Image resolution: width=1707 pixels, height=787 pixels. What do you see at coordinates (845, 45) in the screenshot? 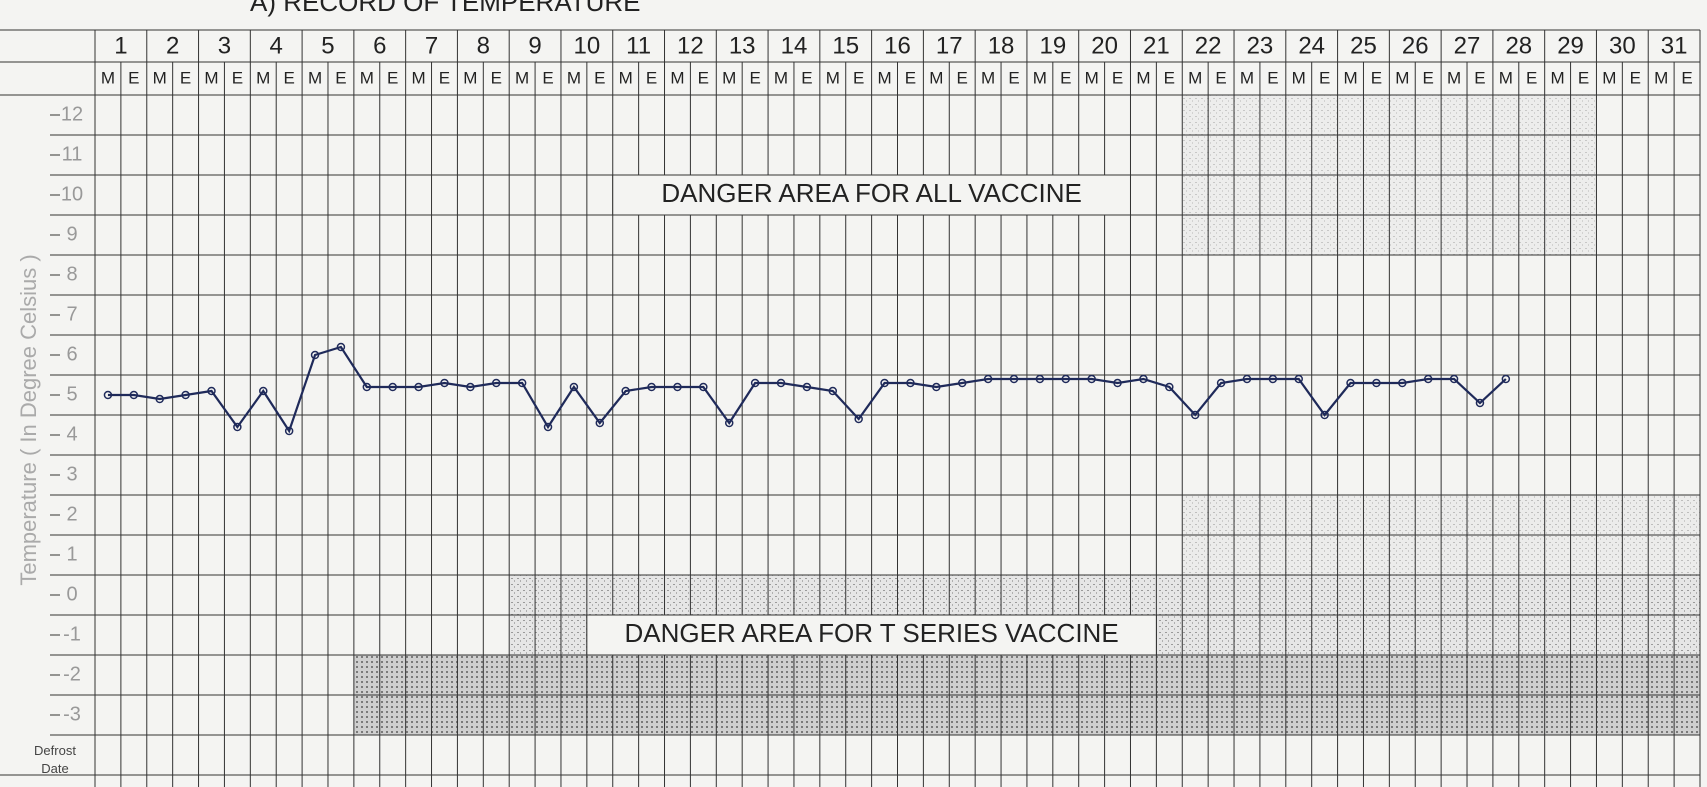
I see `day-label: 15` at bounding box center [845, 45].